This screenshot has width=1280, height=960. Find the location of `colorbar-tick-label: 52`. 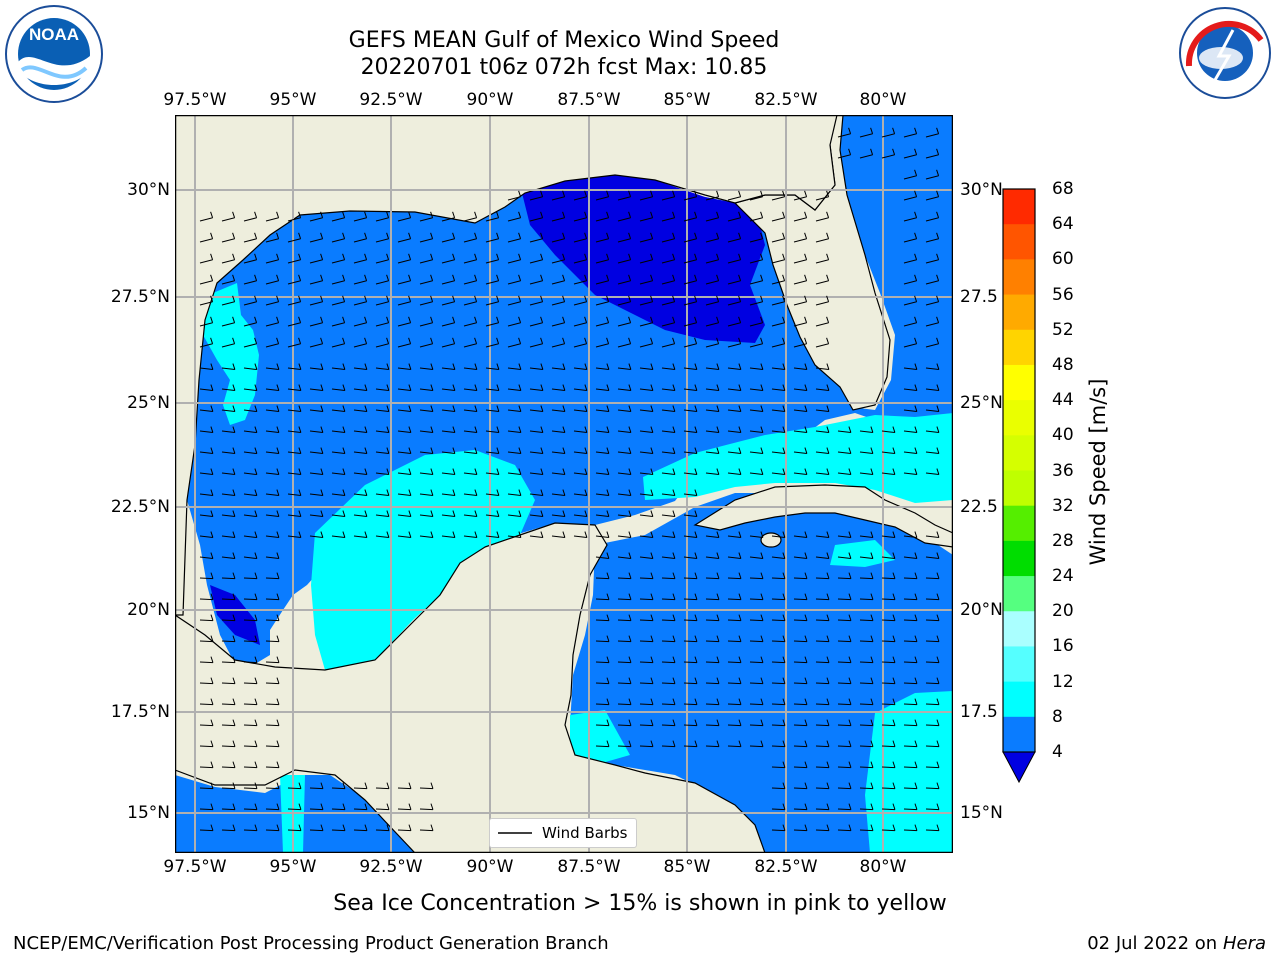

colorbar-tick-label: 52 is located at coordinates (1063, 329).